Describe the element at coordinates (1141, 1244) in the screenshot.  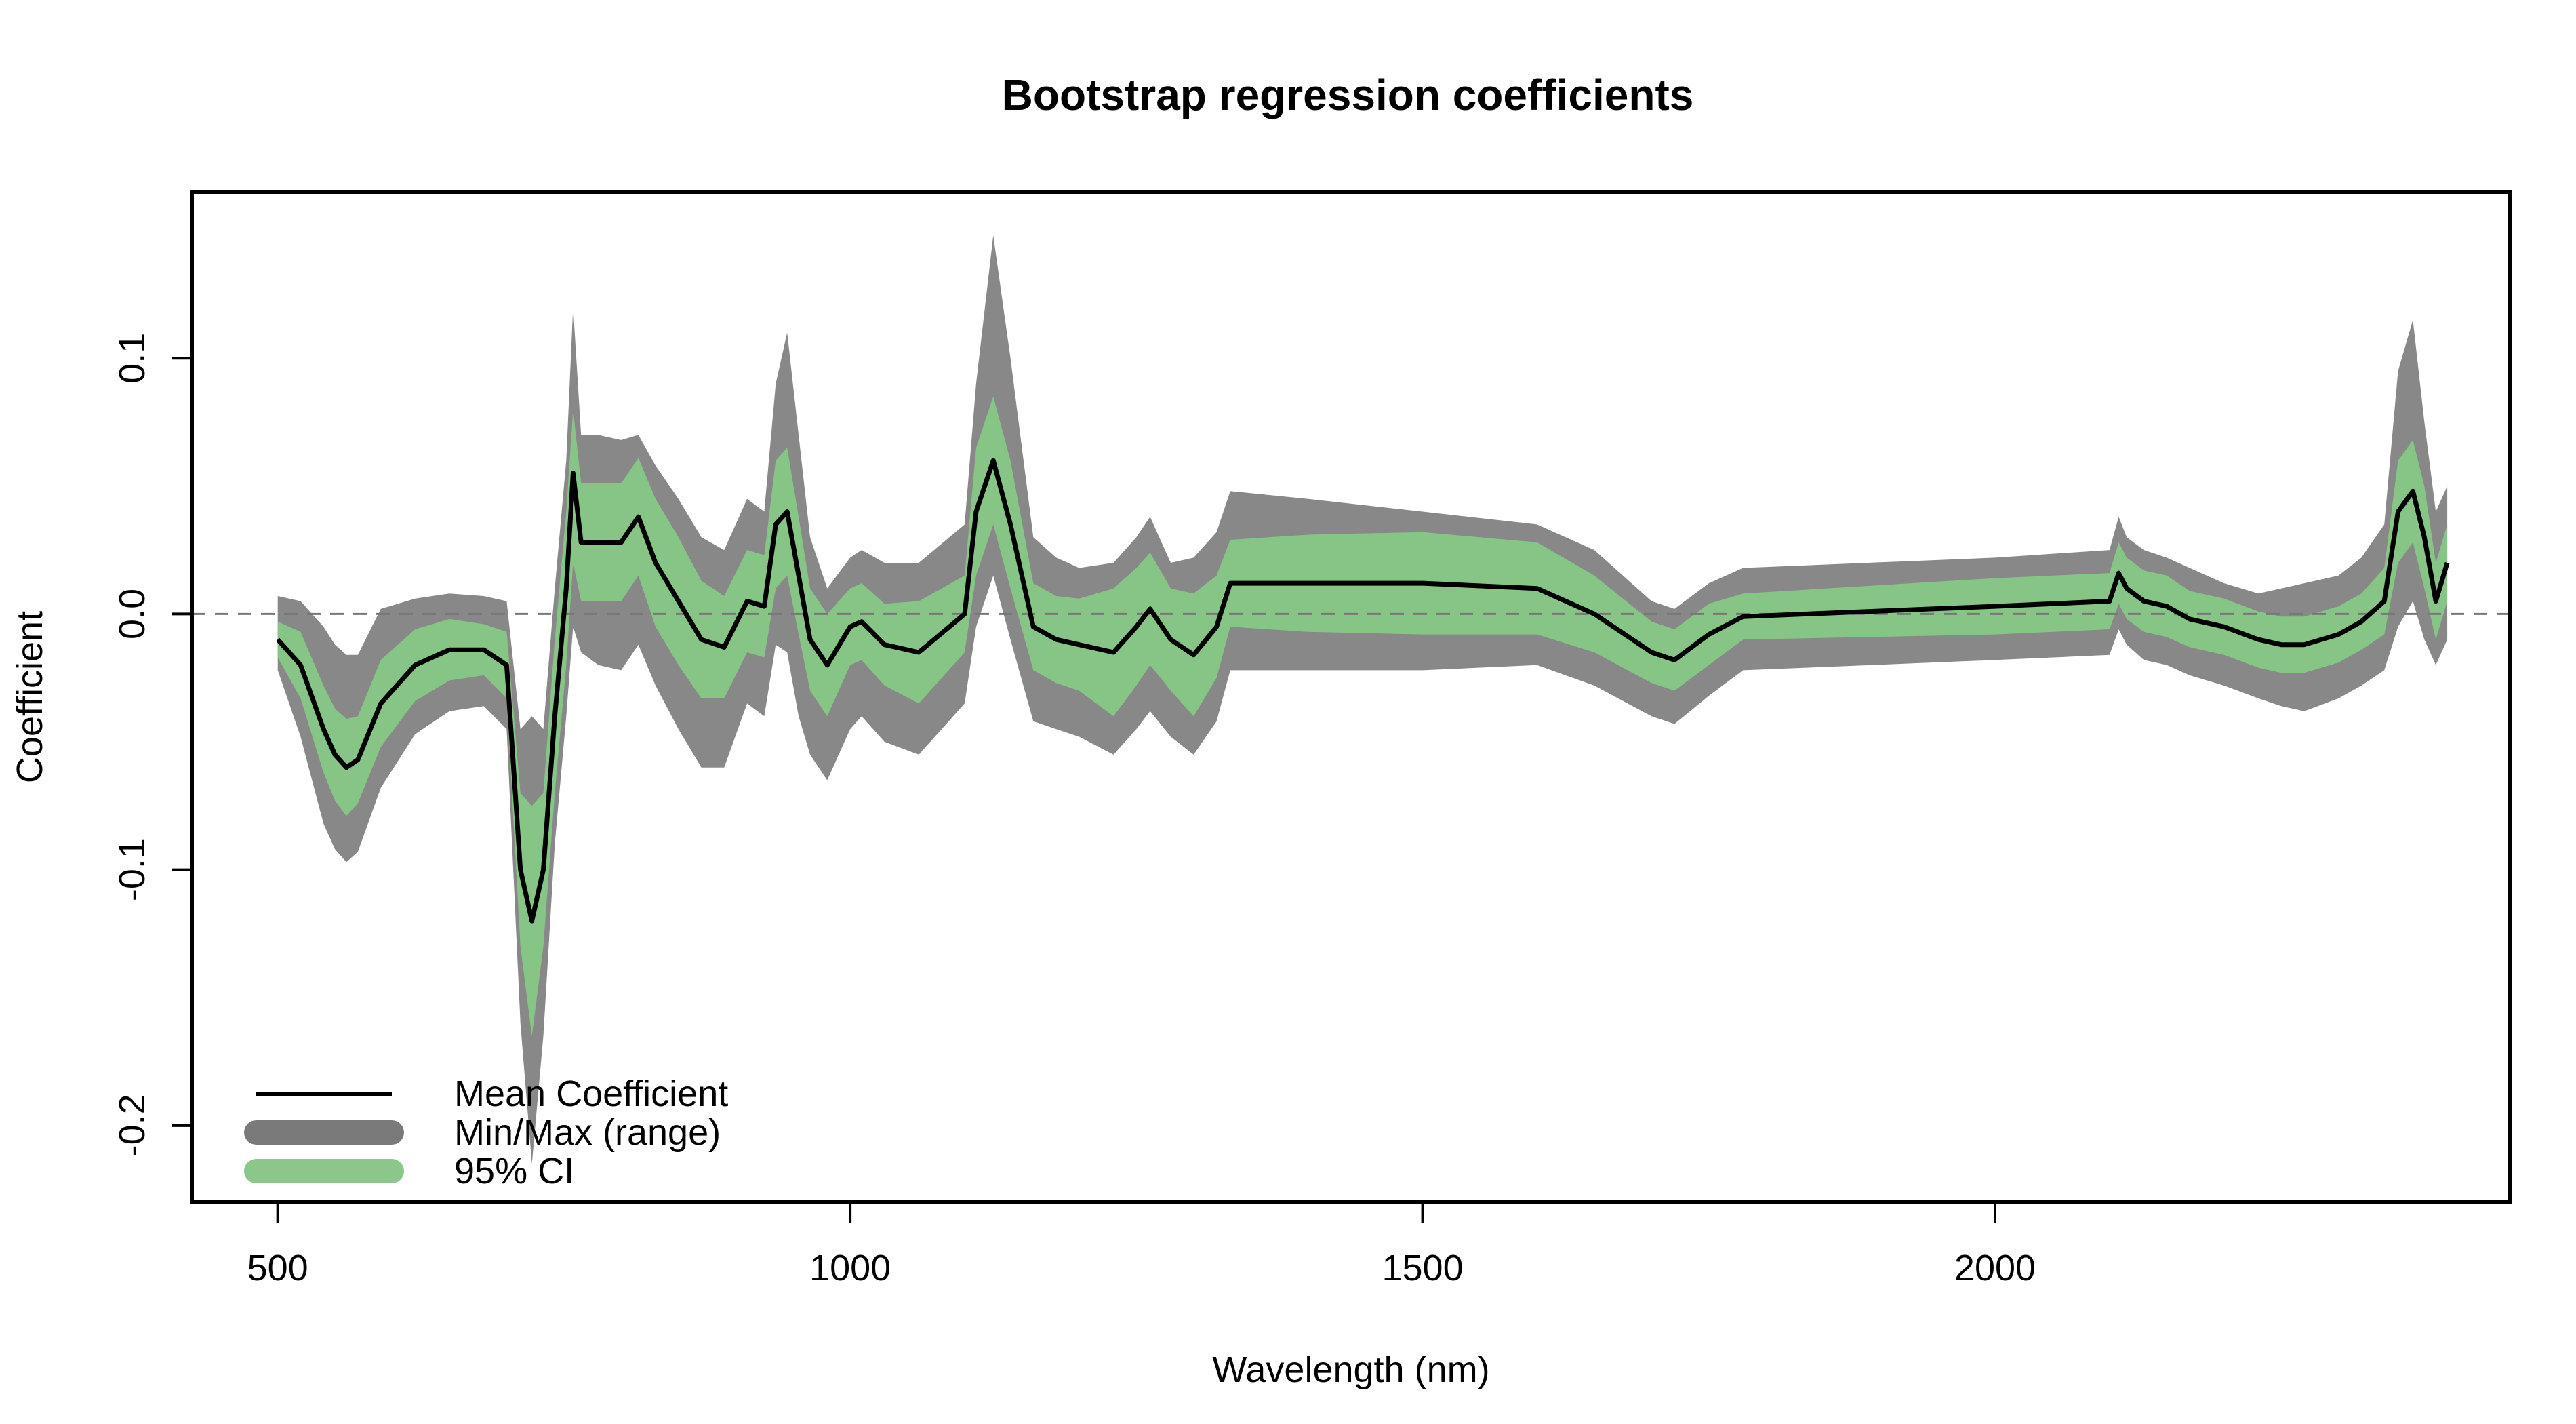
I see `x-axis: 500 1000 1500 2000` at that location.